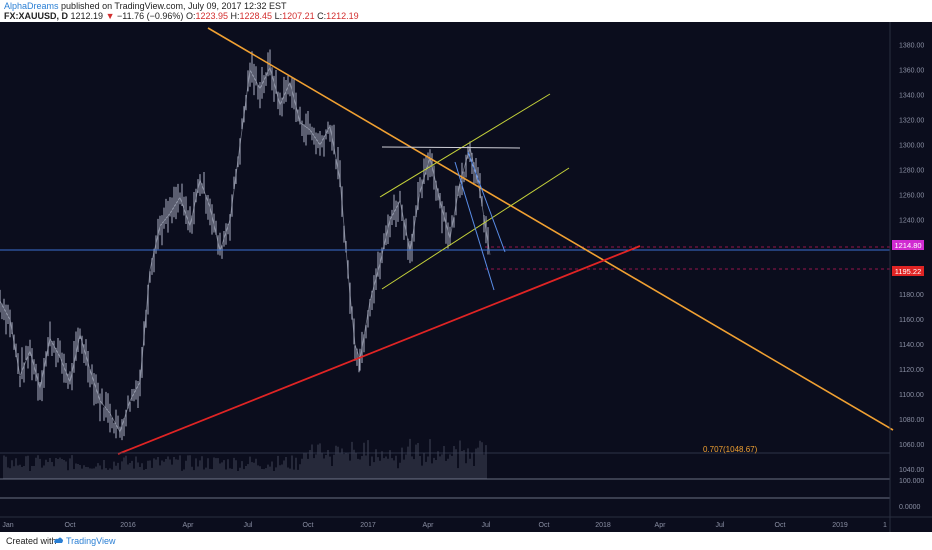  I want to click on tradingview-link: TradingView, so click(91, 541).